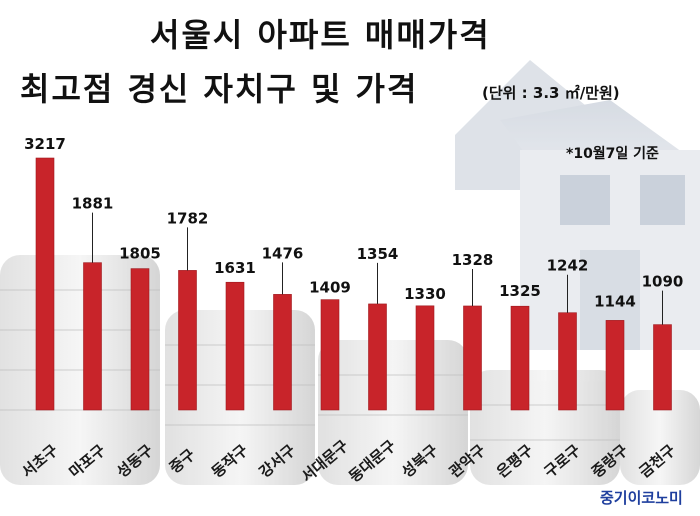  What do you see at coordinates (425, 358) in the screenshot?
I see `bar-성북구` at bounding box center [425, 358].